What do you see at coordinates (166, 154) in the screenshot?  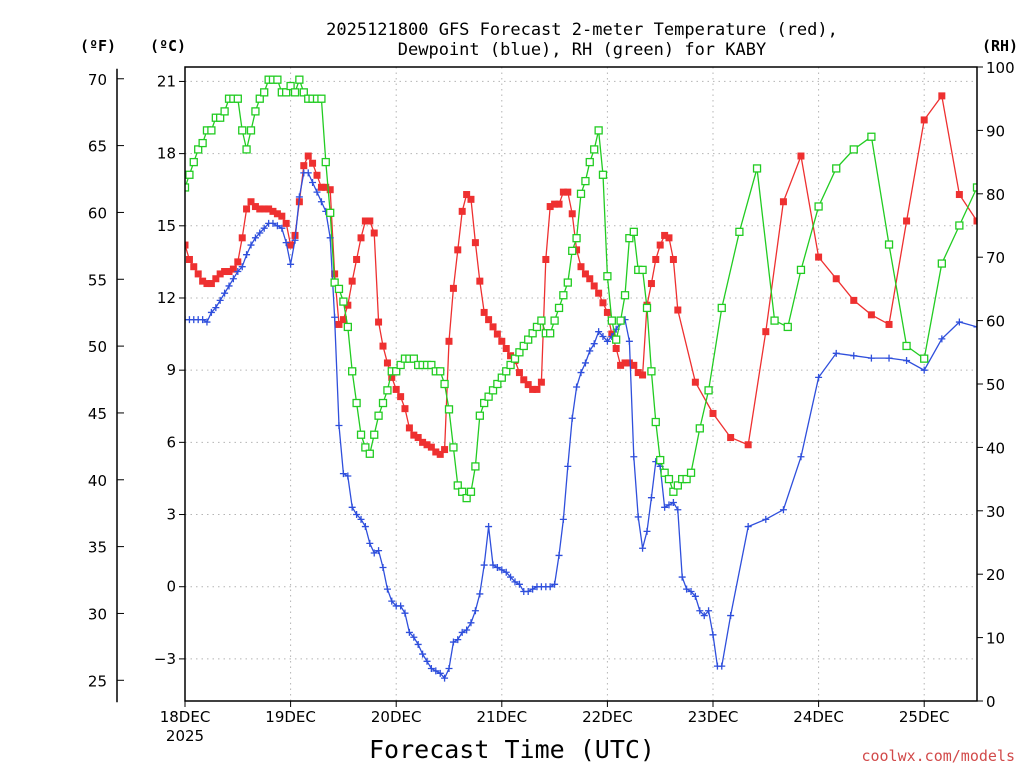 I see `celsius-tick-label: 18` at bounding box center [166, 154].